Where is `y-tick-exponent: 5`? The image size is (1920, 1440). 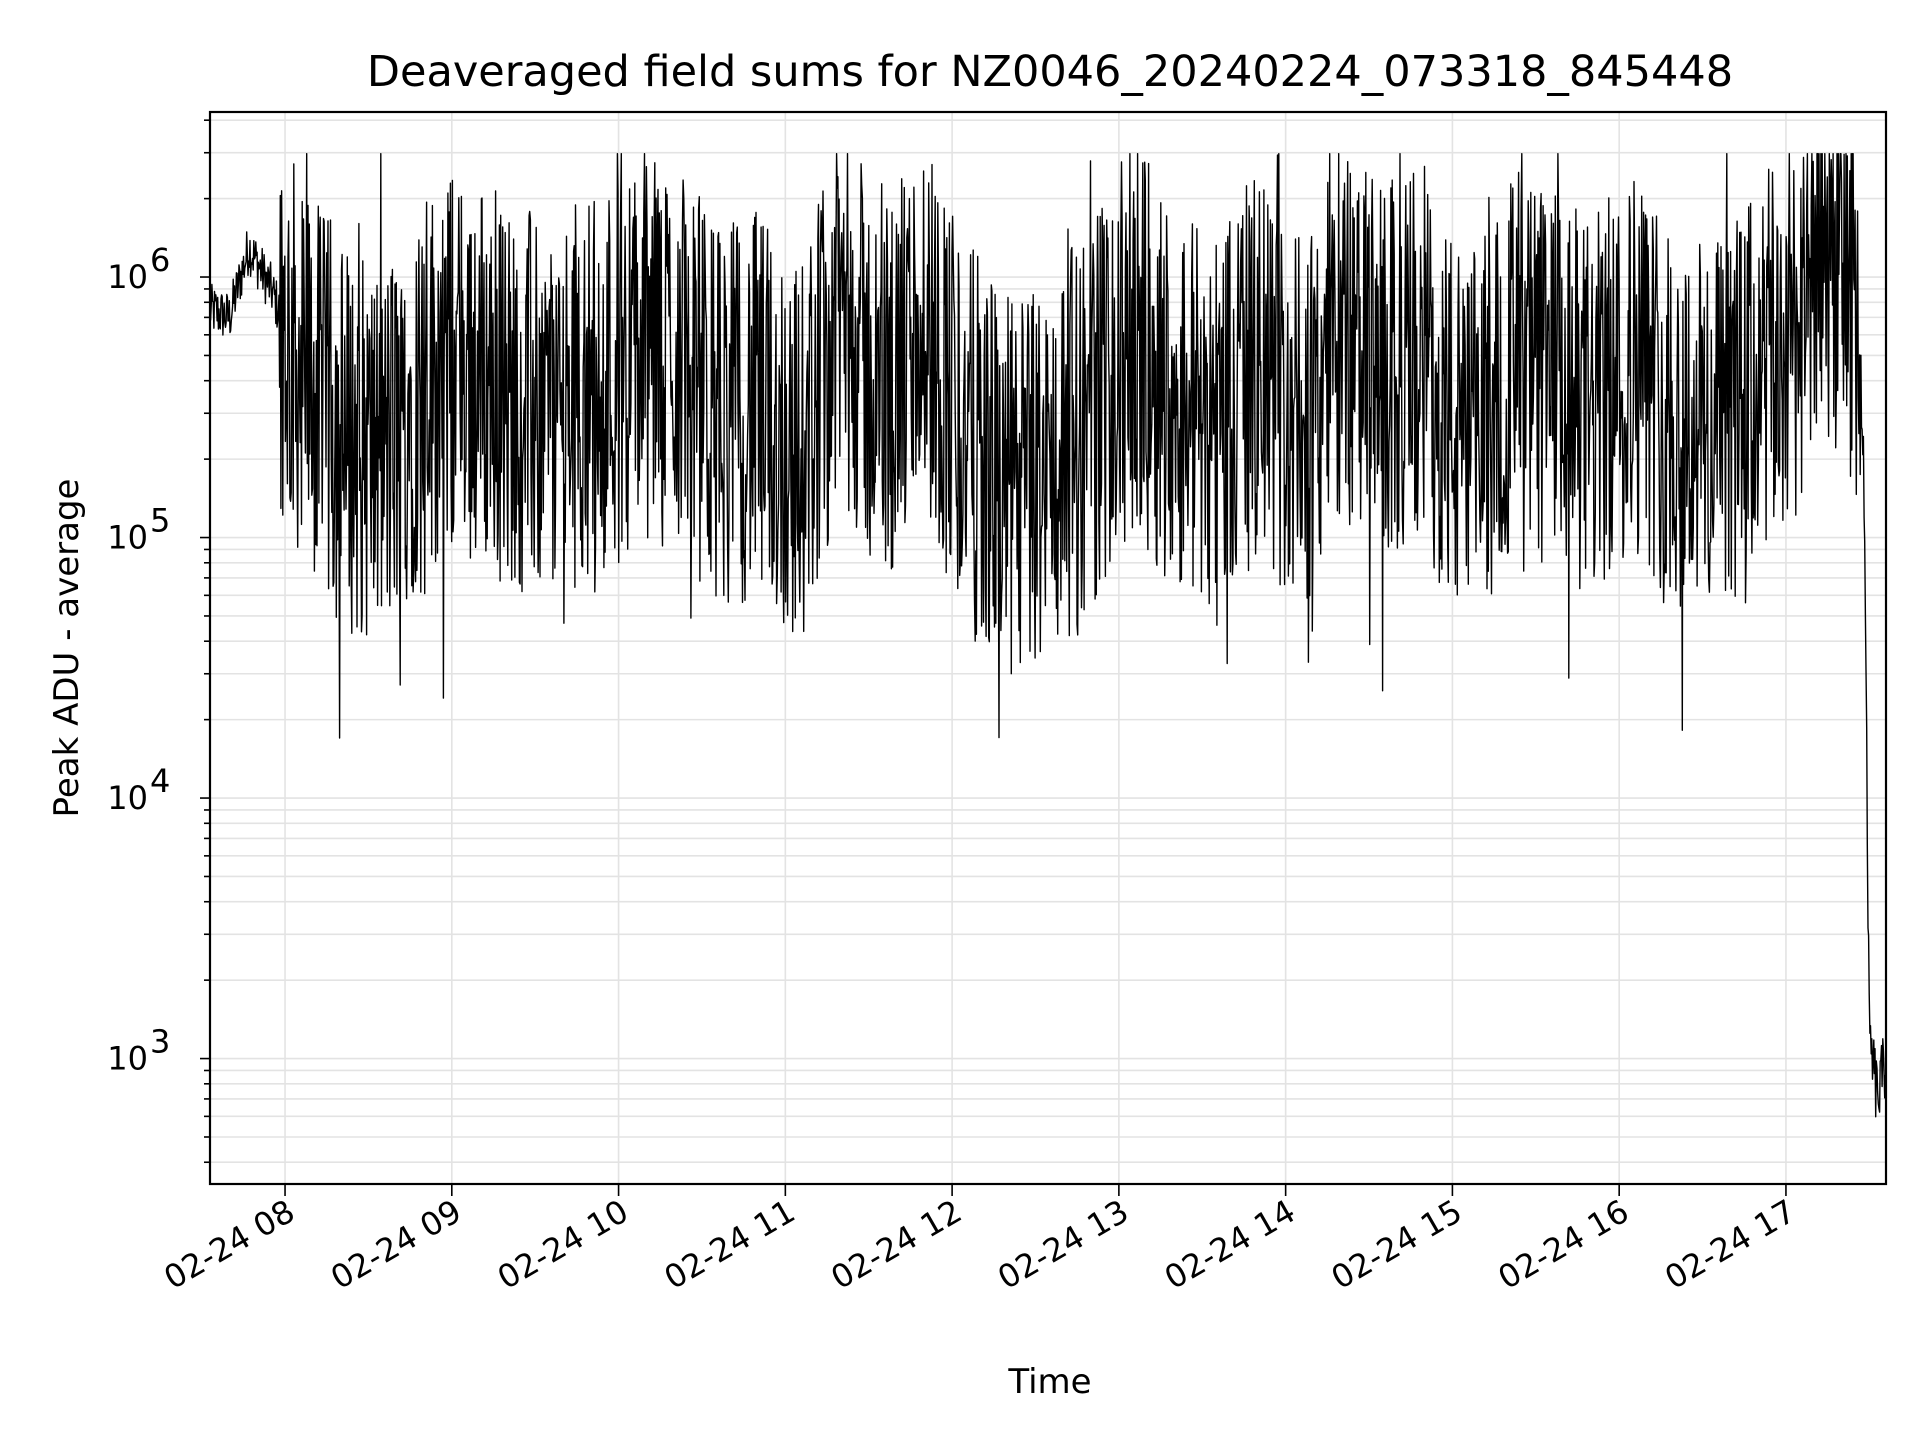
y-tick-exponent: 5 is located at coordinates (160, 521).